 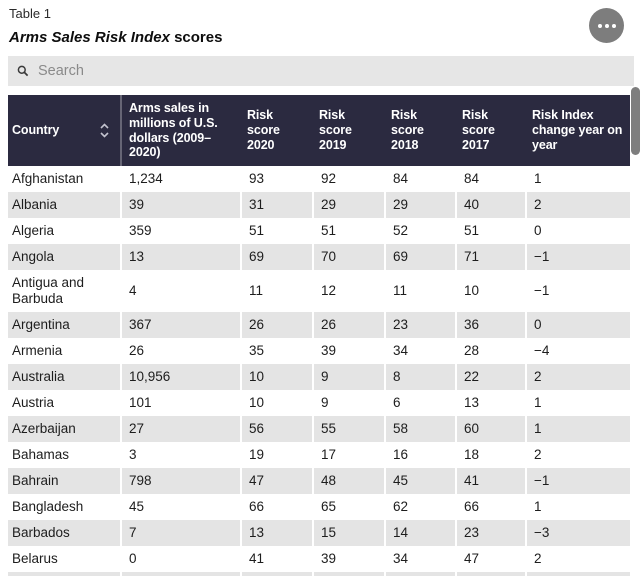 I want to click on value-cell: 27, so click(x=180, y=429).